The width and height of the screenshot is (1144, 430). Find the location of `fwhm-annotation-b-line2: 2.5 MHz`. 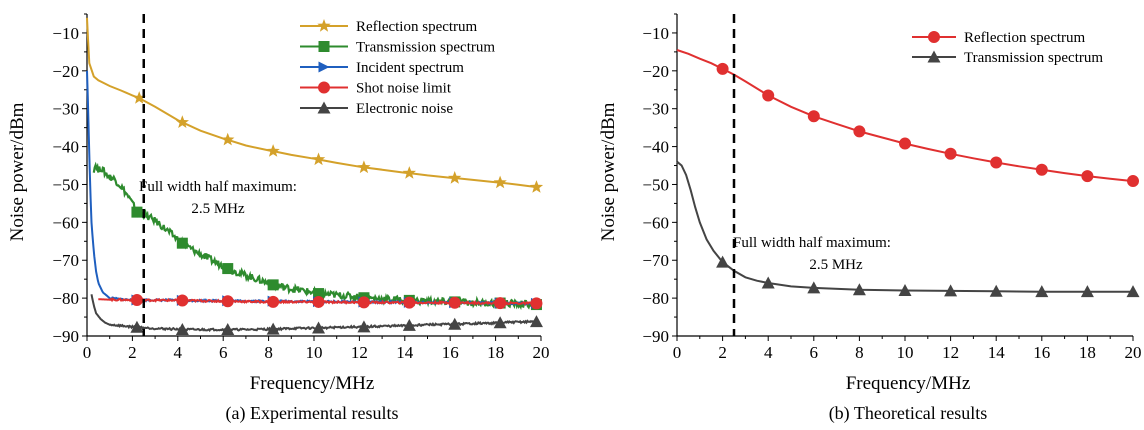

fwhm-annotation-b-line2: 2.5 MHz is located at coordinates (836, 265).